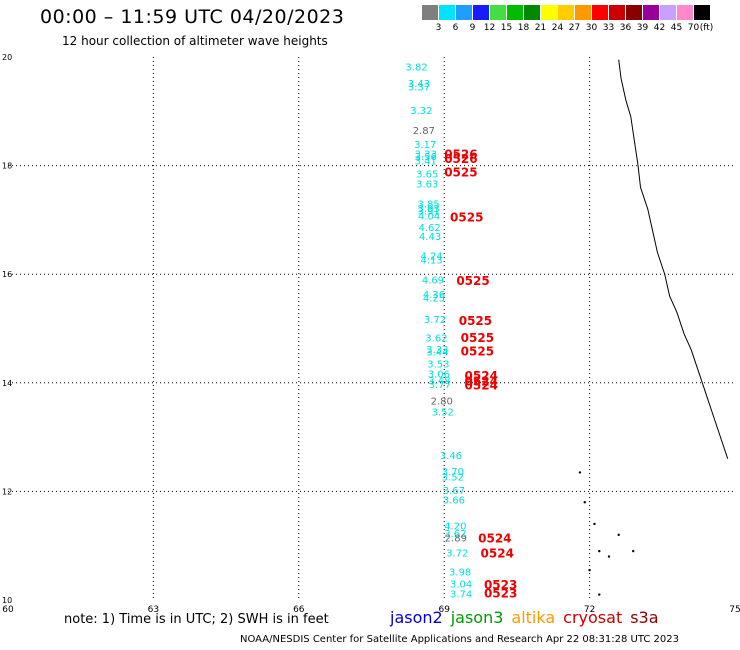 The width and height of the screenshot is (740, 650). I want to click on swh-label: 3.82, so click(416, 68).